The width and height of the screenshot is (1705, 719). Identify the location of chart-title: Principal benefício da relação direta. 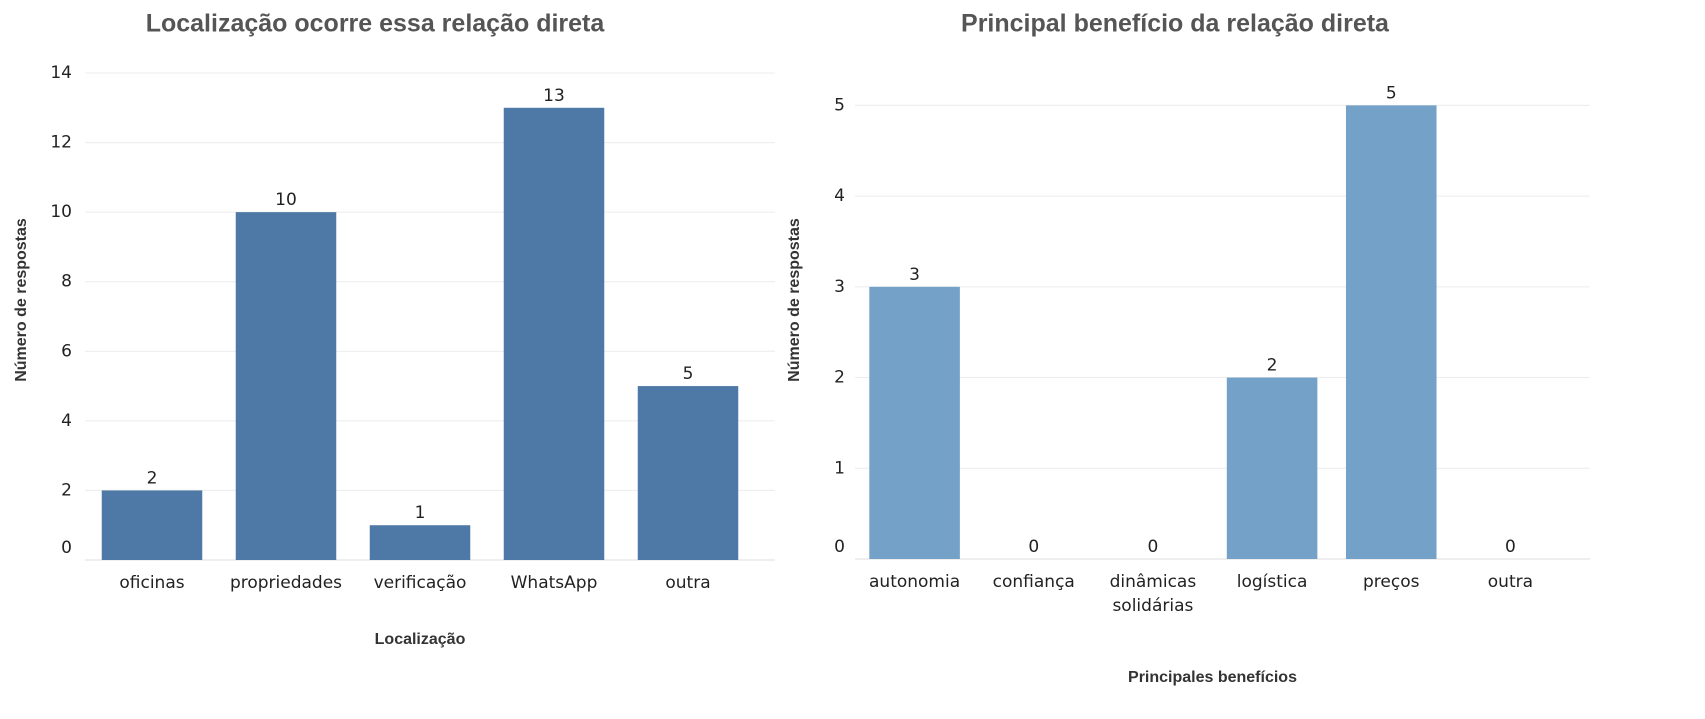
(1175, 24).